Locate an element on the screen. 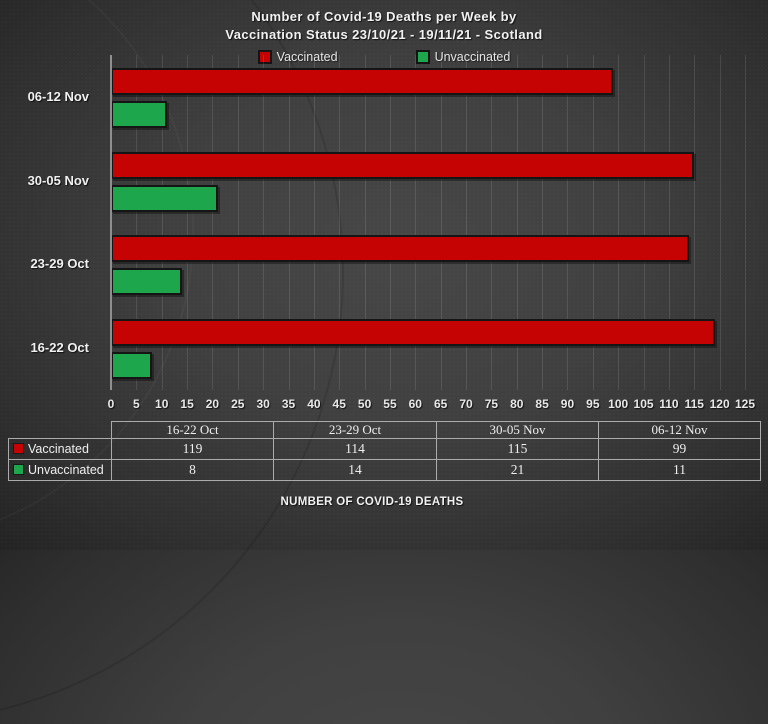 The image size is (768, 724). x-tick-label-65: 65 is located at coordinates (440, 404).